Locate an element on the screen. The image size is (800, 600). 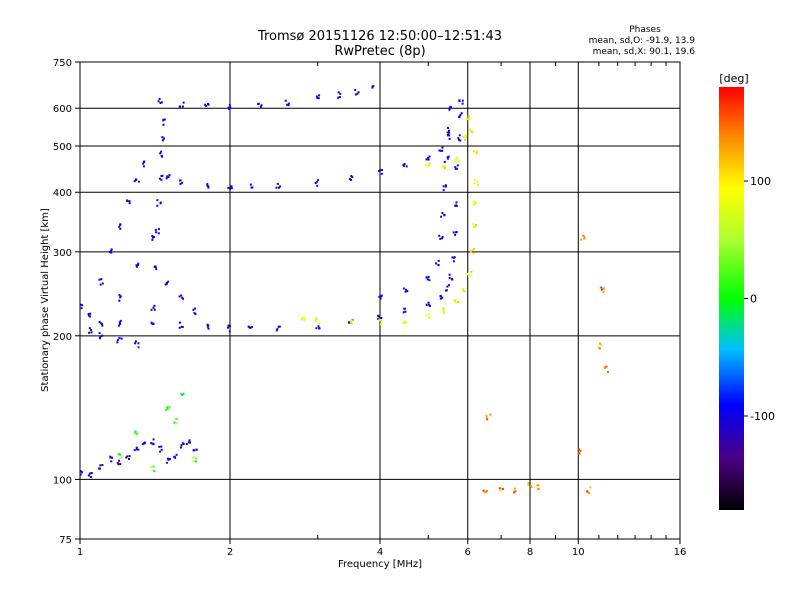
stats-o-mode: mean, sd,O: -91.9, 13.9 is located at coordinates (642, 41).